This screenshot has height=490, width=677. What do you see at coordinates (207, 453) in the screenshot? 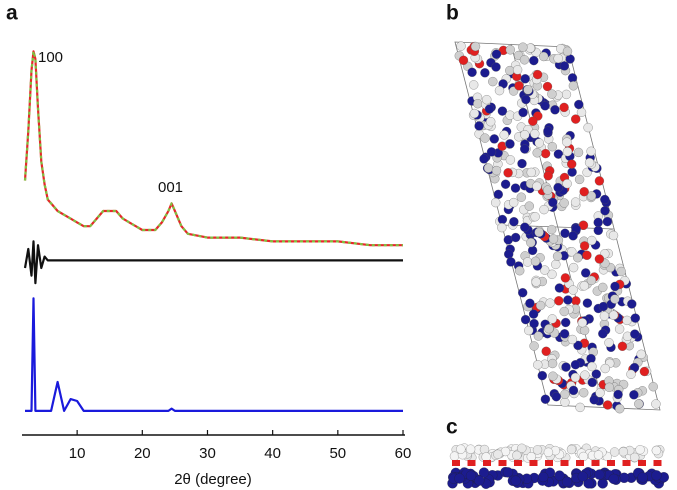
I see `x-tick-label: 30` at bounding box center [207, 453].